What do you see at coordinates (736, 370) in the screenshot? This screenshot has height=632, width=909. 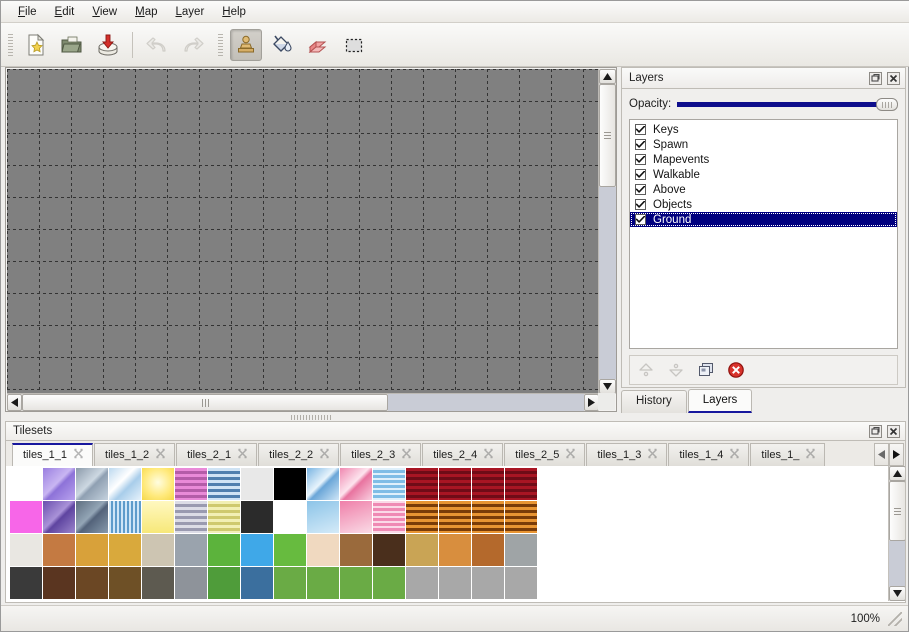 I see `delete-layer-icon` at bounding box center [736, 370].